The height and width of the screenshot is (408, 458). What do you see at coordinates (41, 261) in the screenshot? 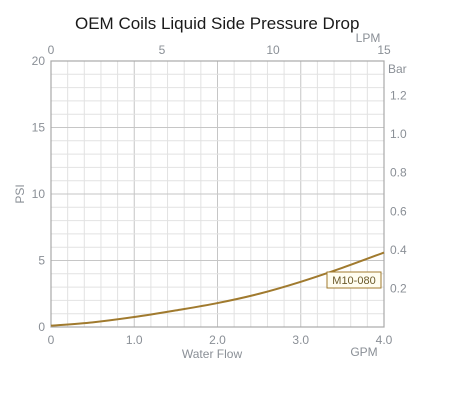
I see `y-left-tick-label: 5` at bounding box center [41, 261].